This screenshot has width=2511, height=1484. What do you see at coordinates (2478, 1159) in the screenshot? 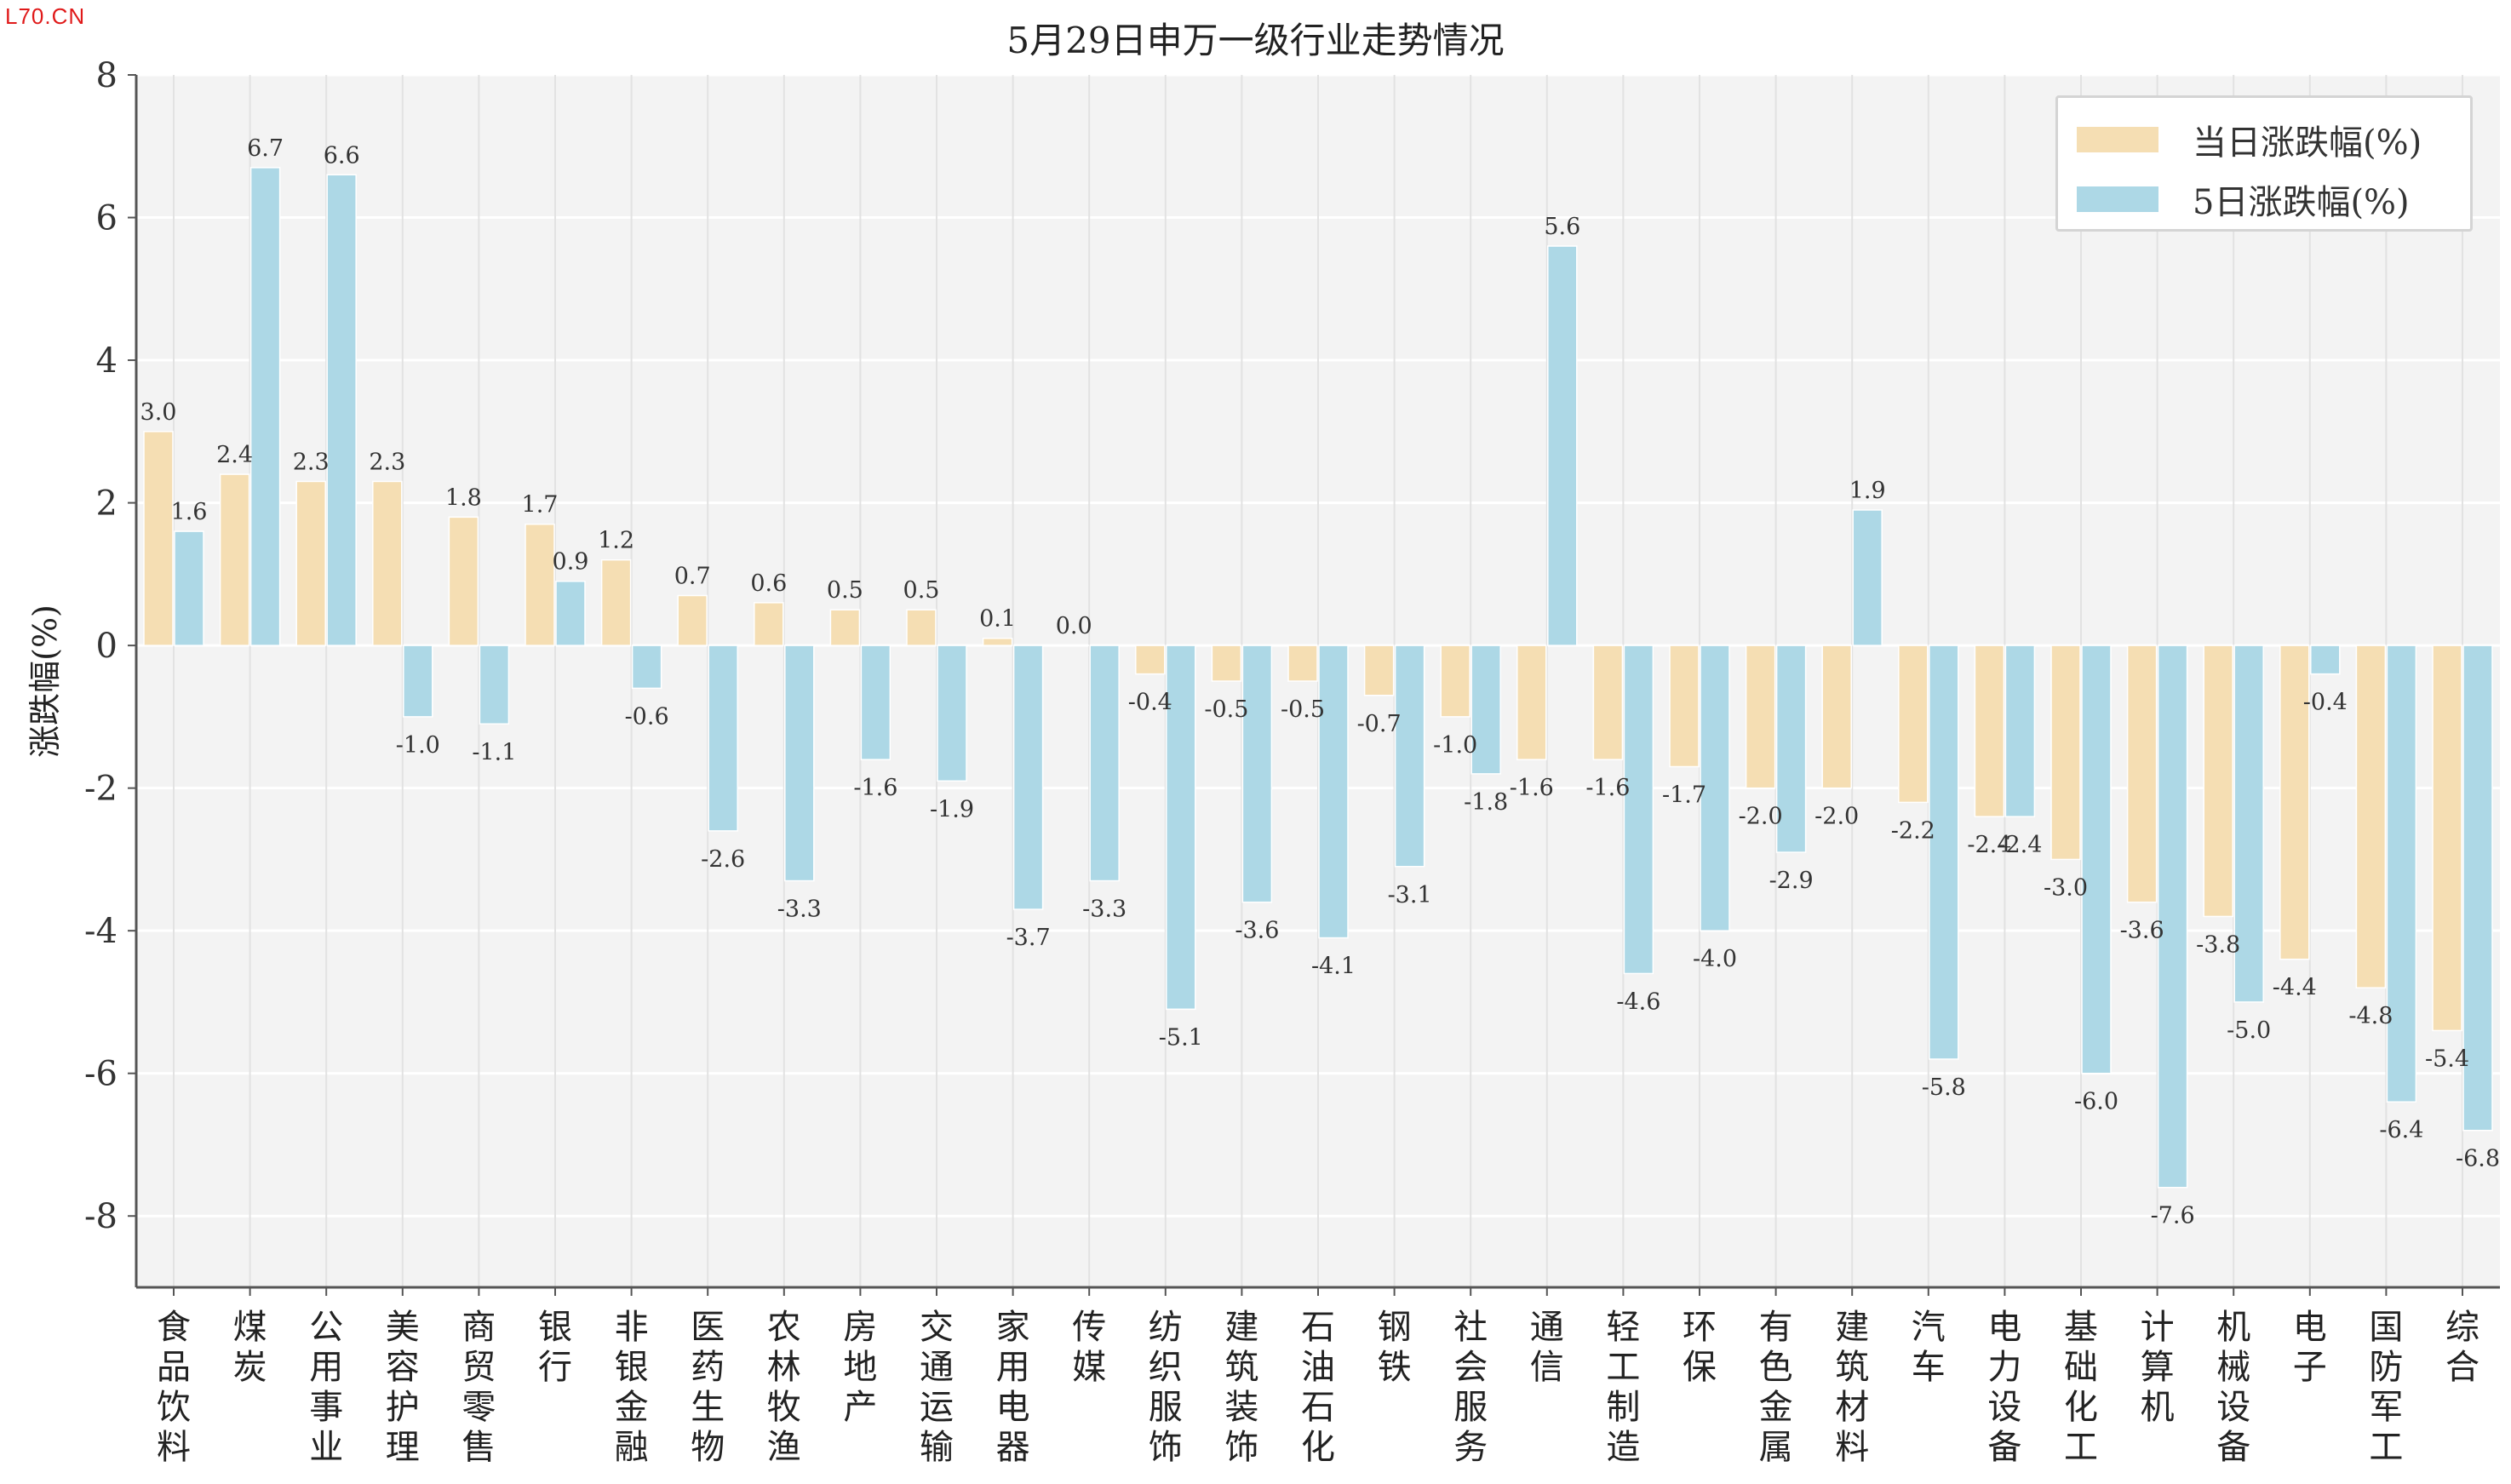
I see `data-label-5day: -6.8` at bounding box center [2478, 1159].